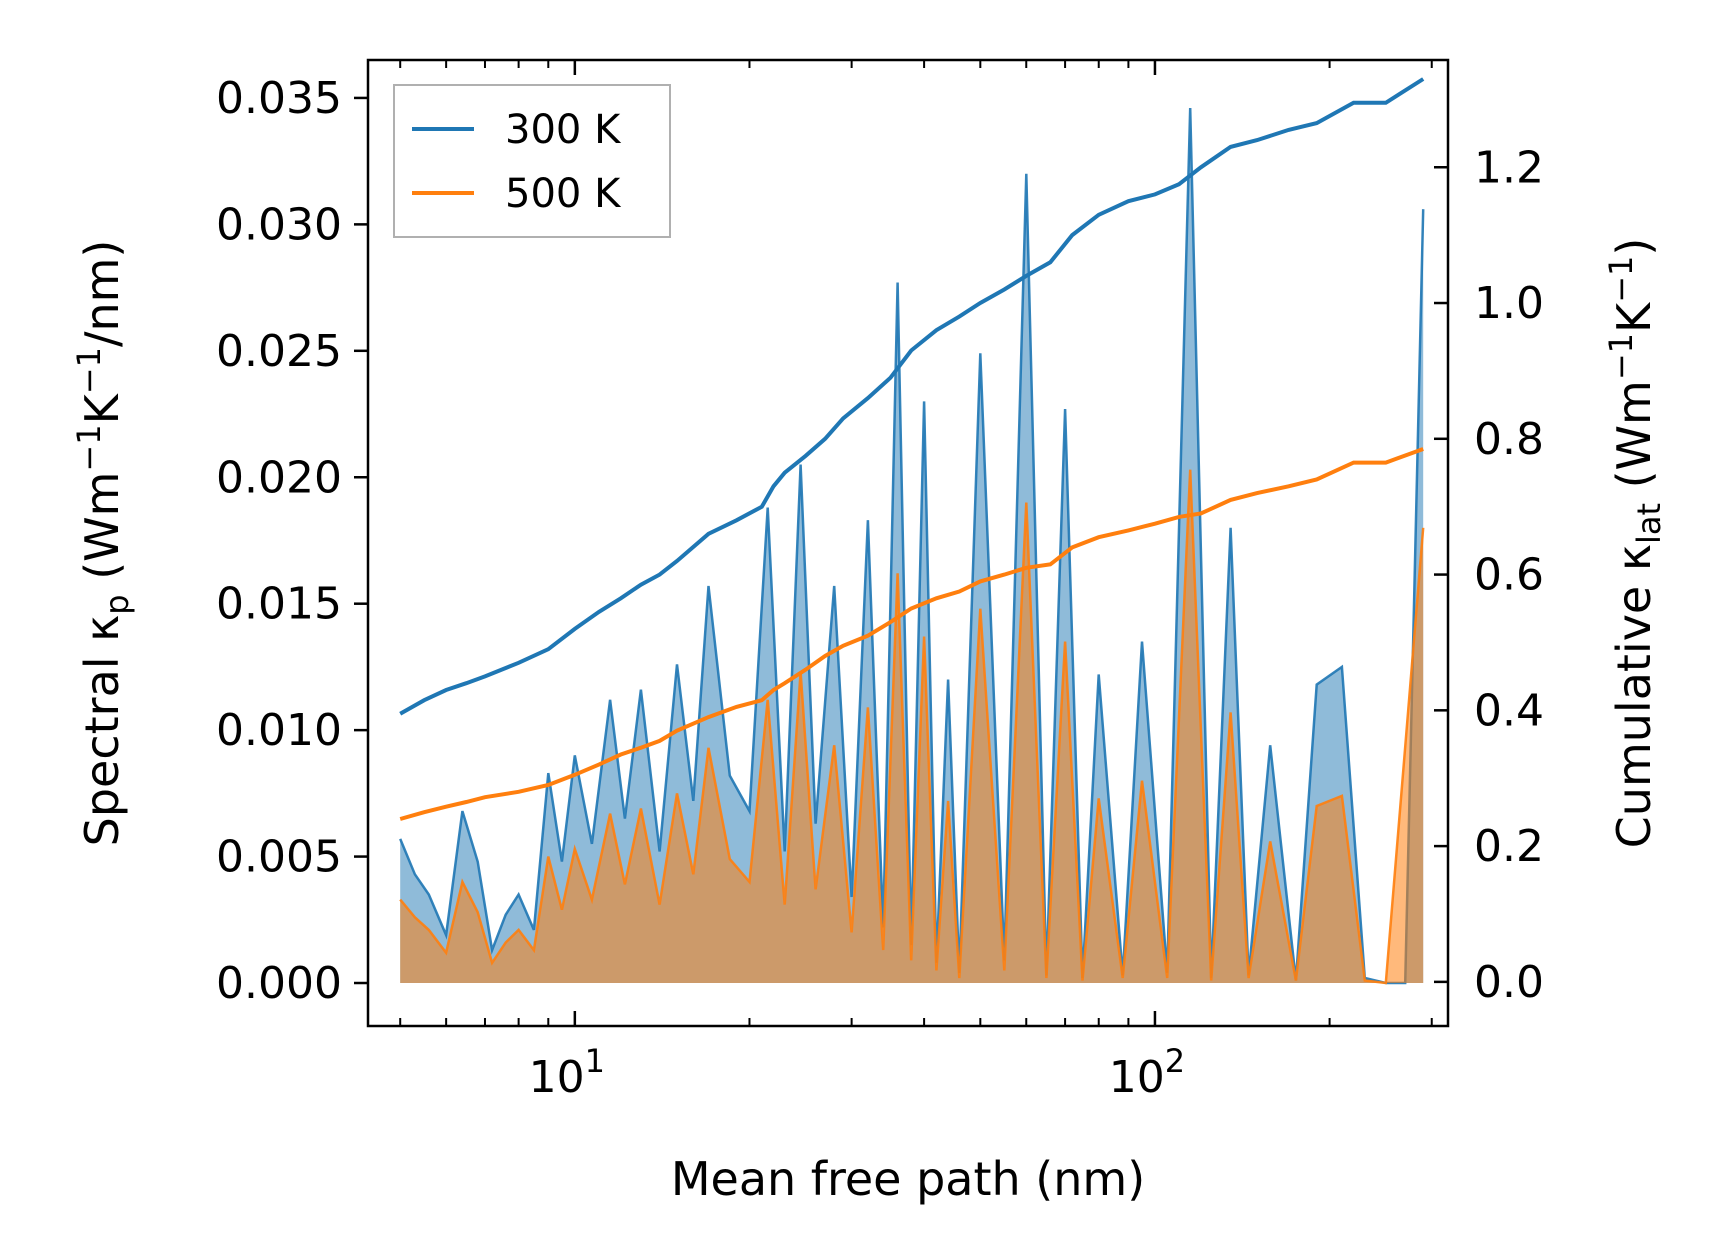  What do you see at coordinates (1509, 575) in the screenshot?
I see `y-right-tick-label: 0.6` at bounding box center [1509, 575].